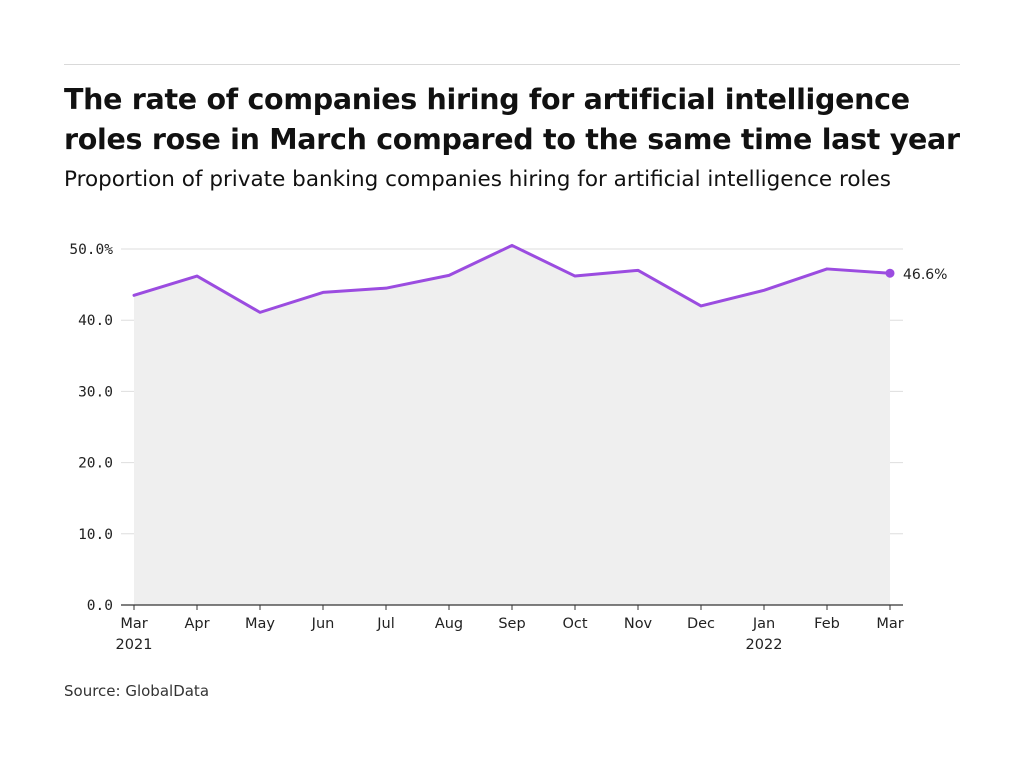 Image resolution: width=1024 pixels, height=768 pixels. Describe the element at coordinates (95, 535) in the screenshot. I see `y-tick-label: 10.0` at that location.